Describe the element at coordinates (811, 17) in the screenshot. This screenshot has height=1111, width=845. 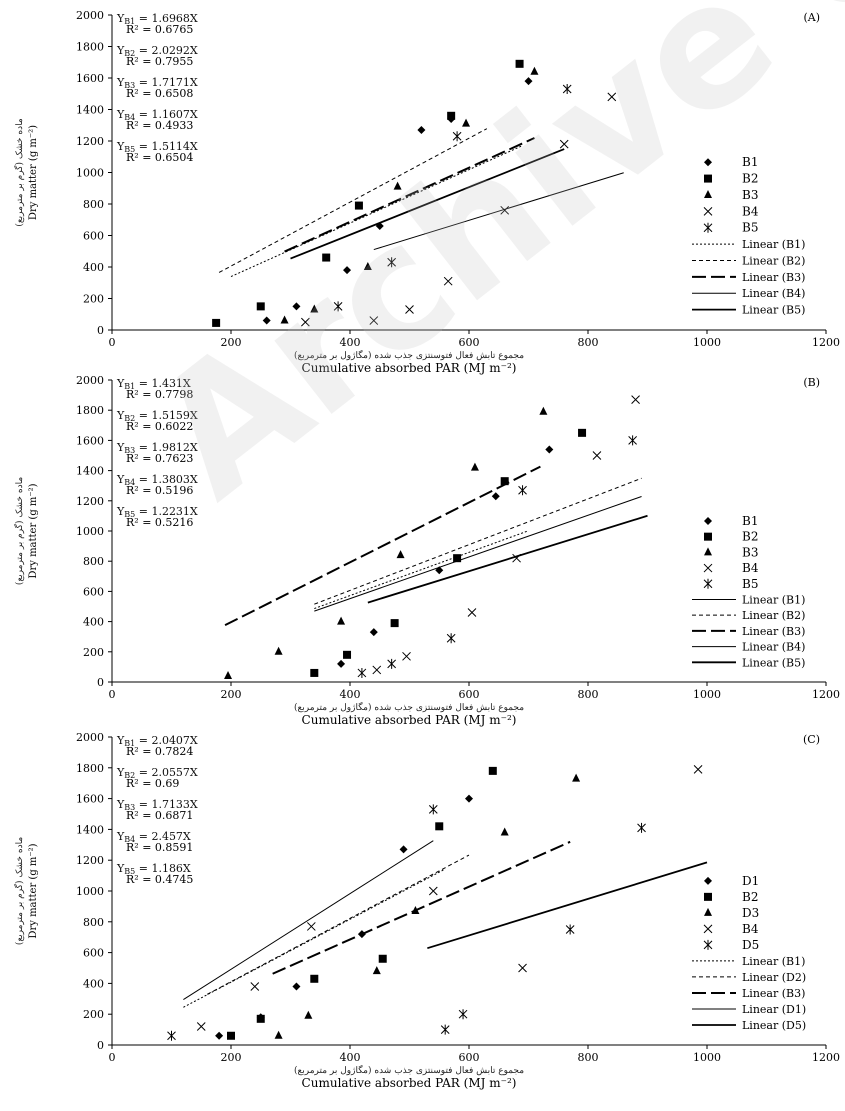
I see `panel-label: (A)` at that location.